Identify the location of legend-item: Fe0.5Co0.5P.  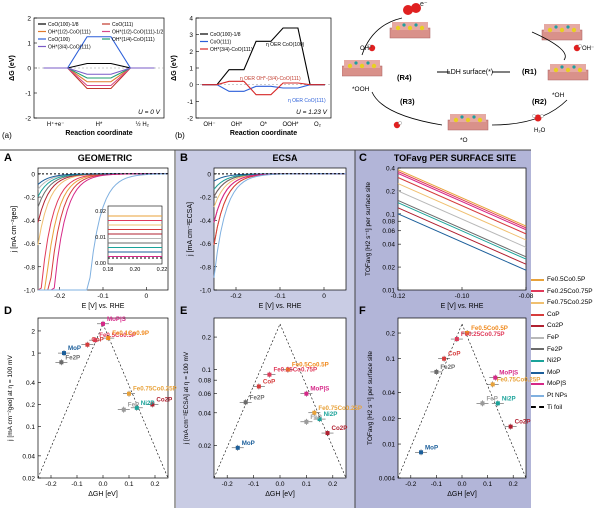
(565, 280).